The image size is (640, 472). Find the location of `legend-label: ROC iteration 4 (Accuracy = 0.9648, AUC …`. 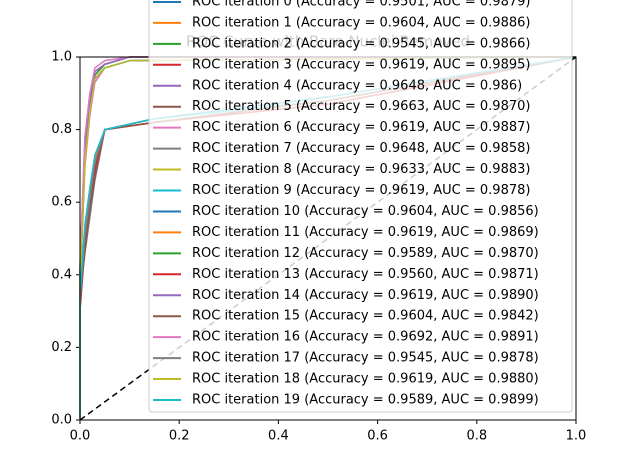

legend-label: ROC iteration 4 (Accuracy = 0.9648, AUC … is located at coordinates (357, 85).